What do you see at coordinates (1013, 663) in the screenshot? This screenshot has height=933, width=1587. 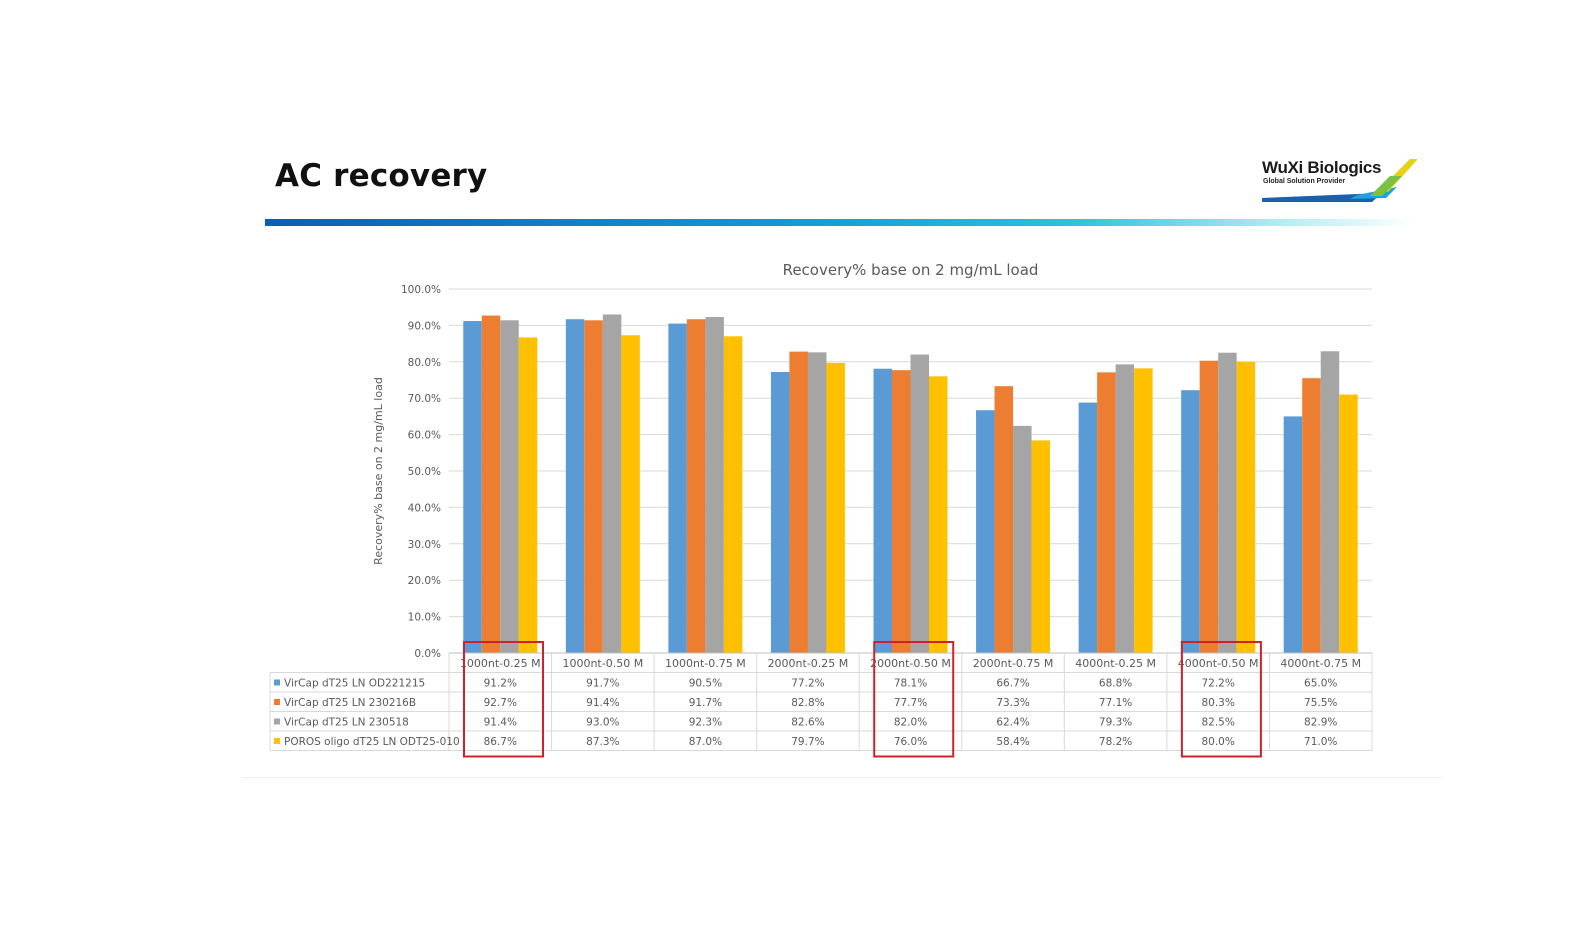 I see `x-tick-label: 2000nt-0.75 M` at bounding box center [1013, 663].